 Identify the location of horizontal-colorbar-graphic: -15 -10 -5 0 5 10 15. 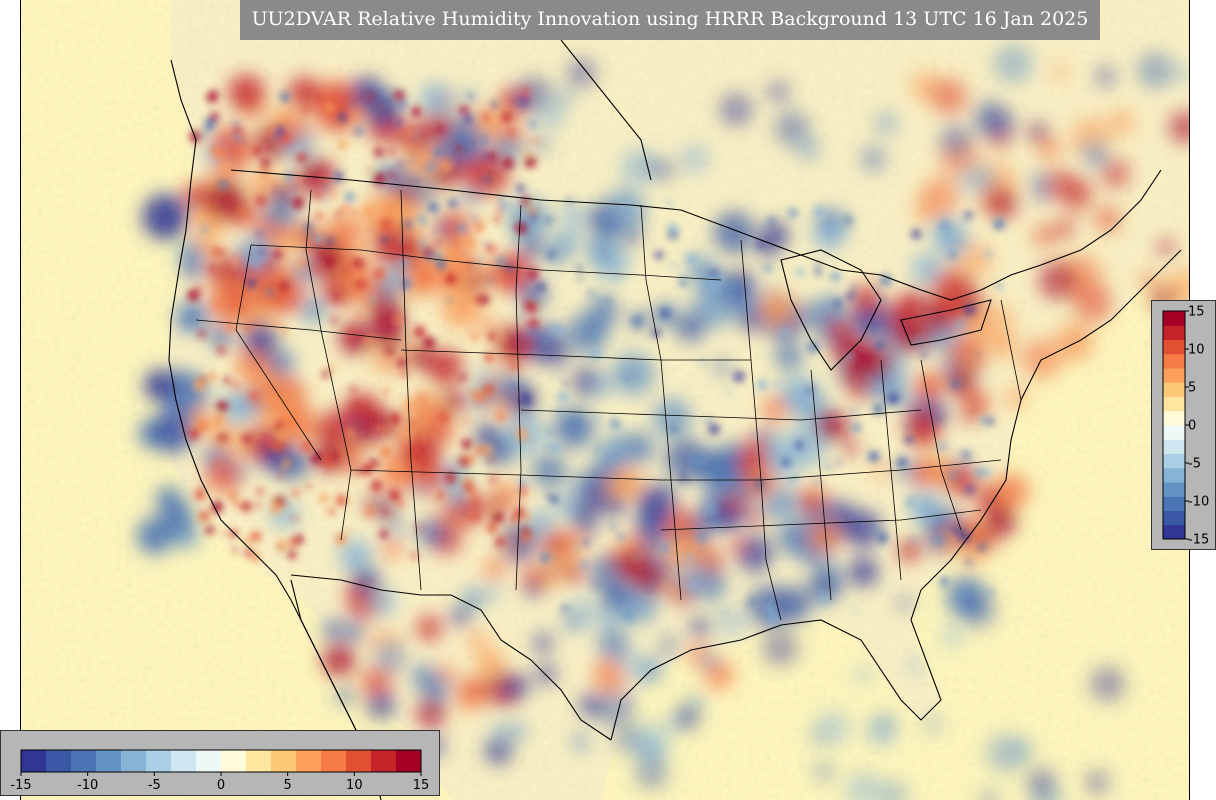
(220, 771).